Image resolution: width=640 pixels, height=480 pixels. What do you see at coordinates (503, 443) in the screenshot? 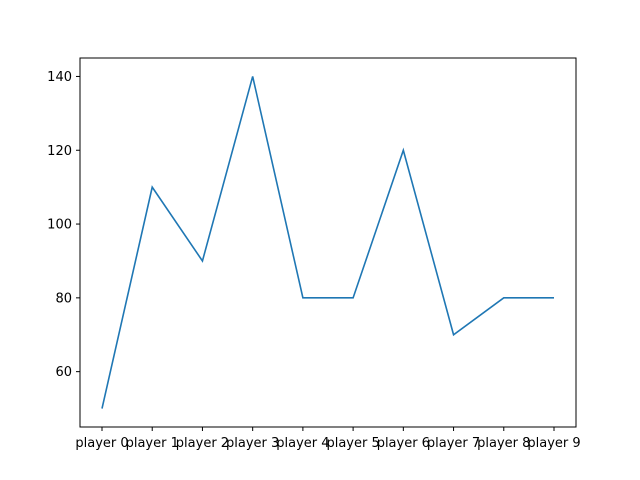
I see `x-tick-label: player 8` at bounding box center [503, 443].